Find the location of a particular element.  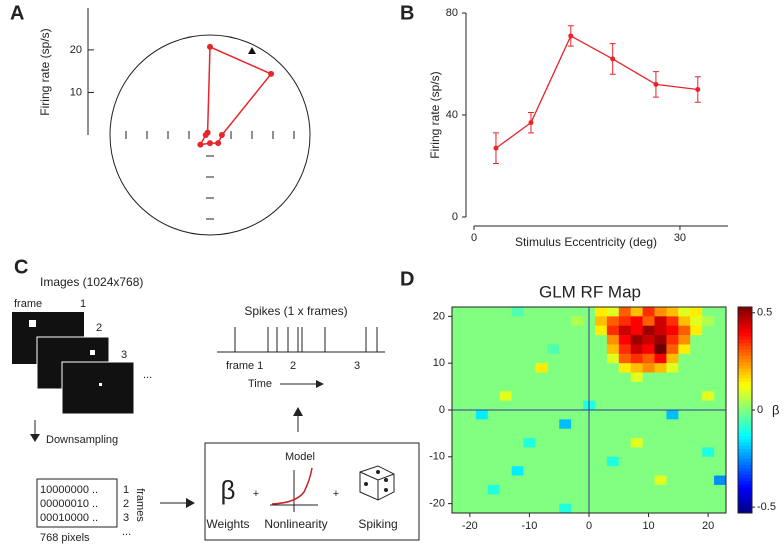

chart-title: GLM RF Map is located at coordinates (590, 291).